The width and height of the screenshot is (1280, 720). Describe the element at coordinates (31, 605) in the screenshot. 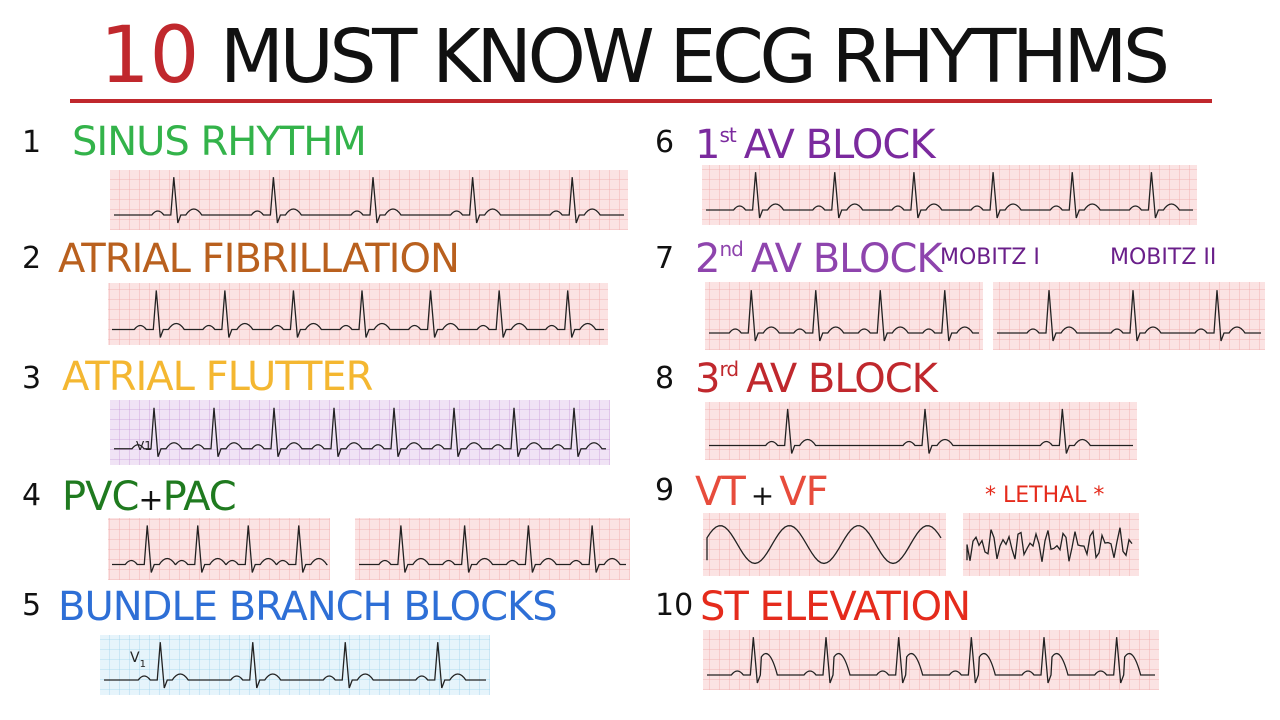

I see `item-number: 5` at that location.